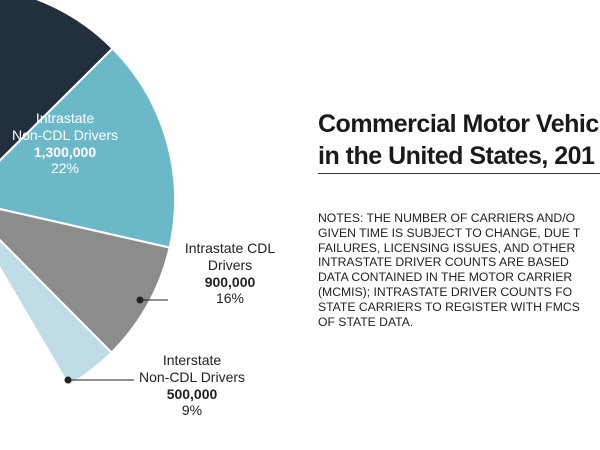 The image size is (600, 450). I want to click on slice-percent: 9%, so click(192, 410).